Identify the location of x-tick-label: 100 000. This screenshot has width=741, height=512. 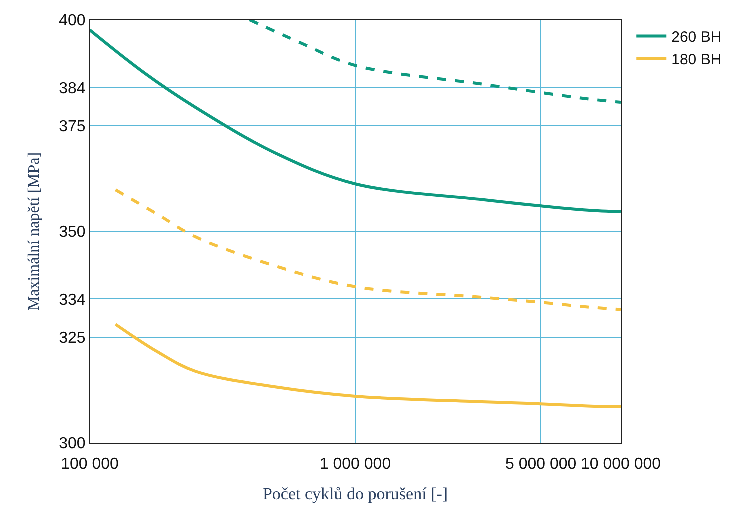
(90, 465).